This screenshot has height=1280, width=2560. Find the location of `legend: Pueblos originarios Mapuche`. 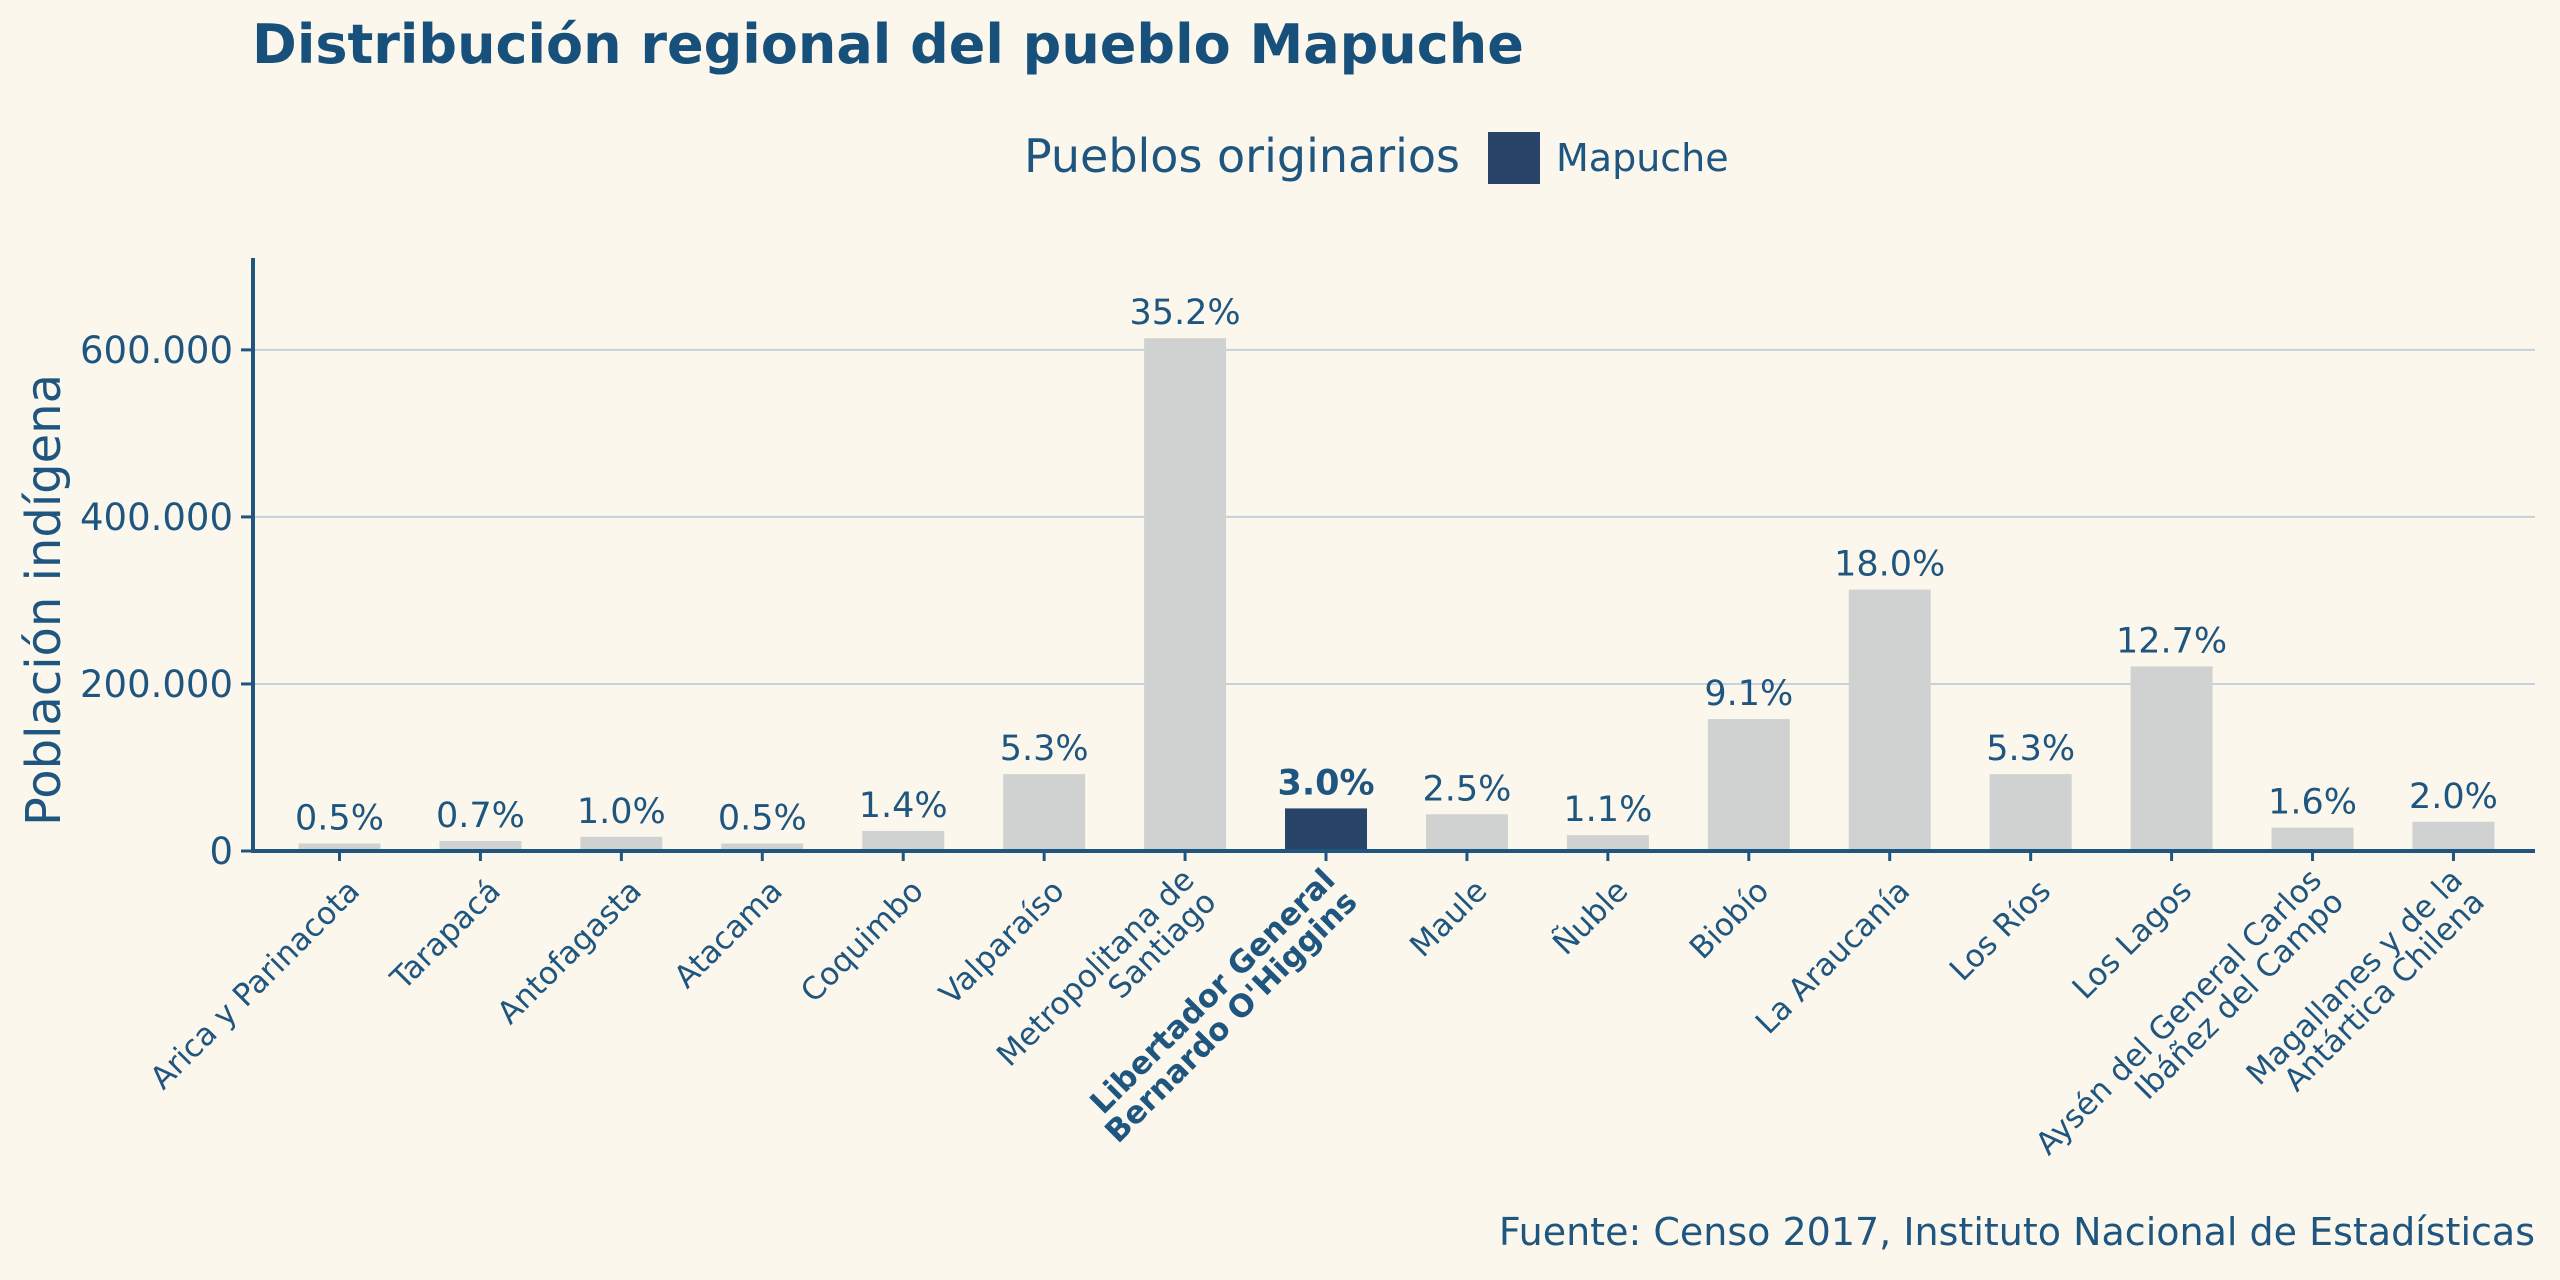

legend: Pueblos originarios Mapuche is located at coordinates (1376, 156).